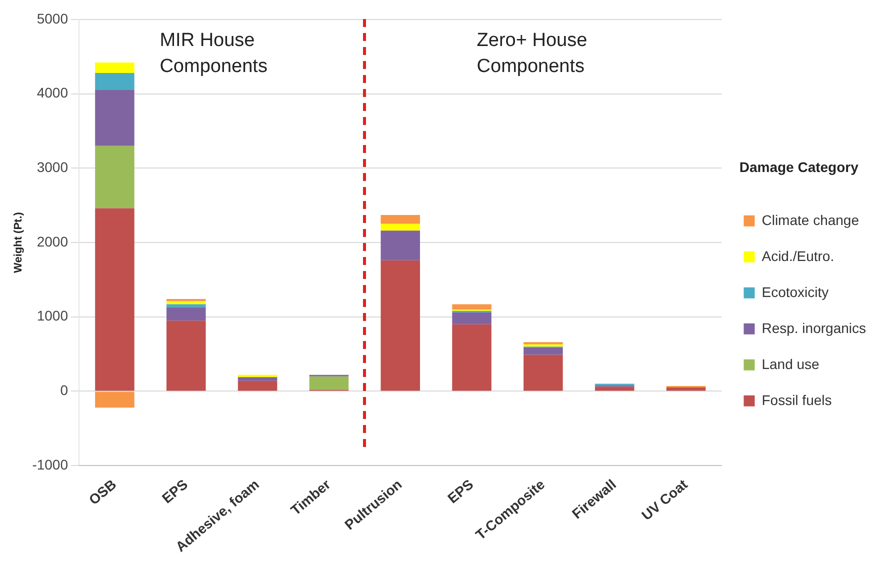 This screenshot has width=894, height=567. I want to click on legend-title: Damage Category, so click(799, 166).